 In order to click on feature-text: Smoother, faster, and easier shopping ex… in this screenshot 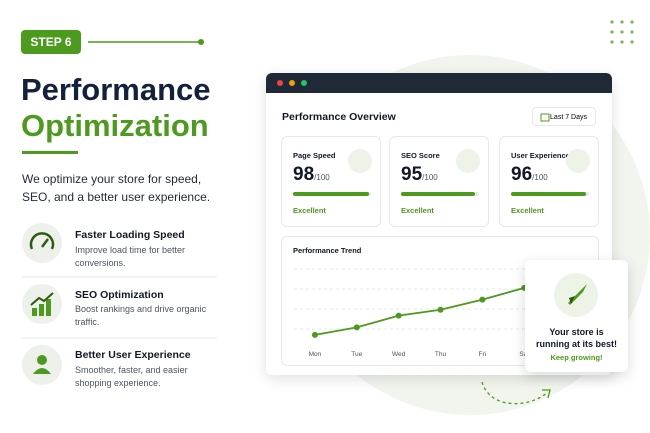, I will do `click(131, 376)`.